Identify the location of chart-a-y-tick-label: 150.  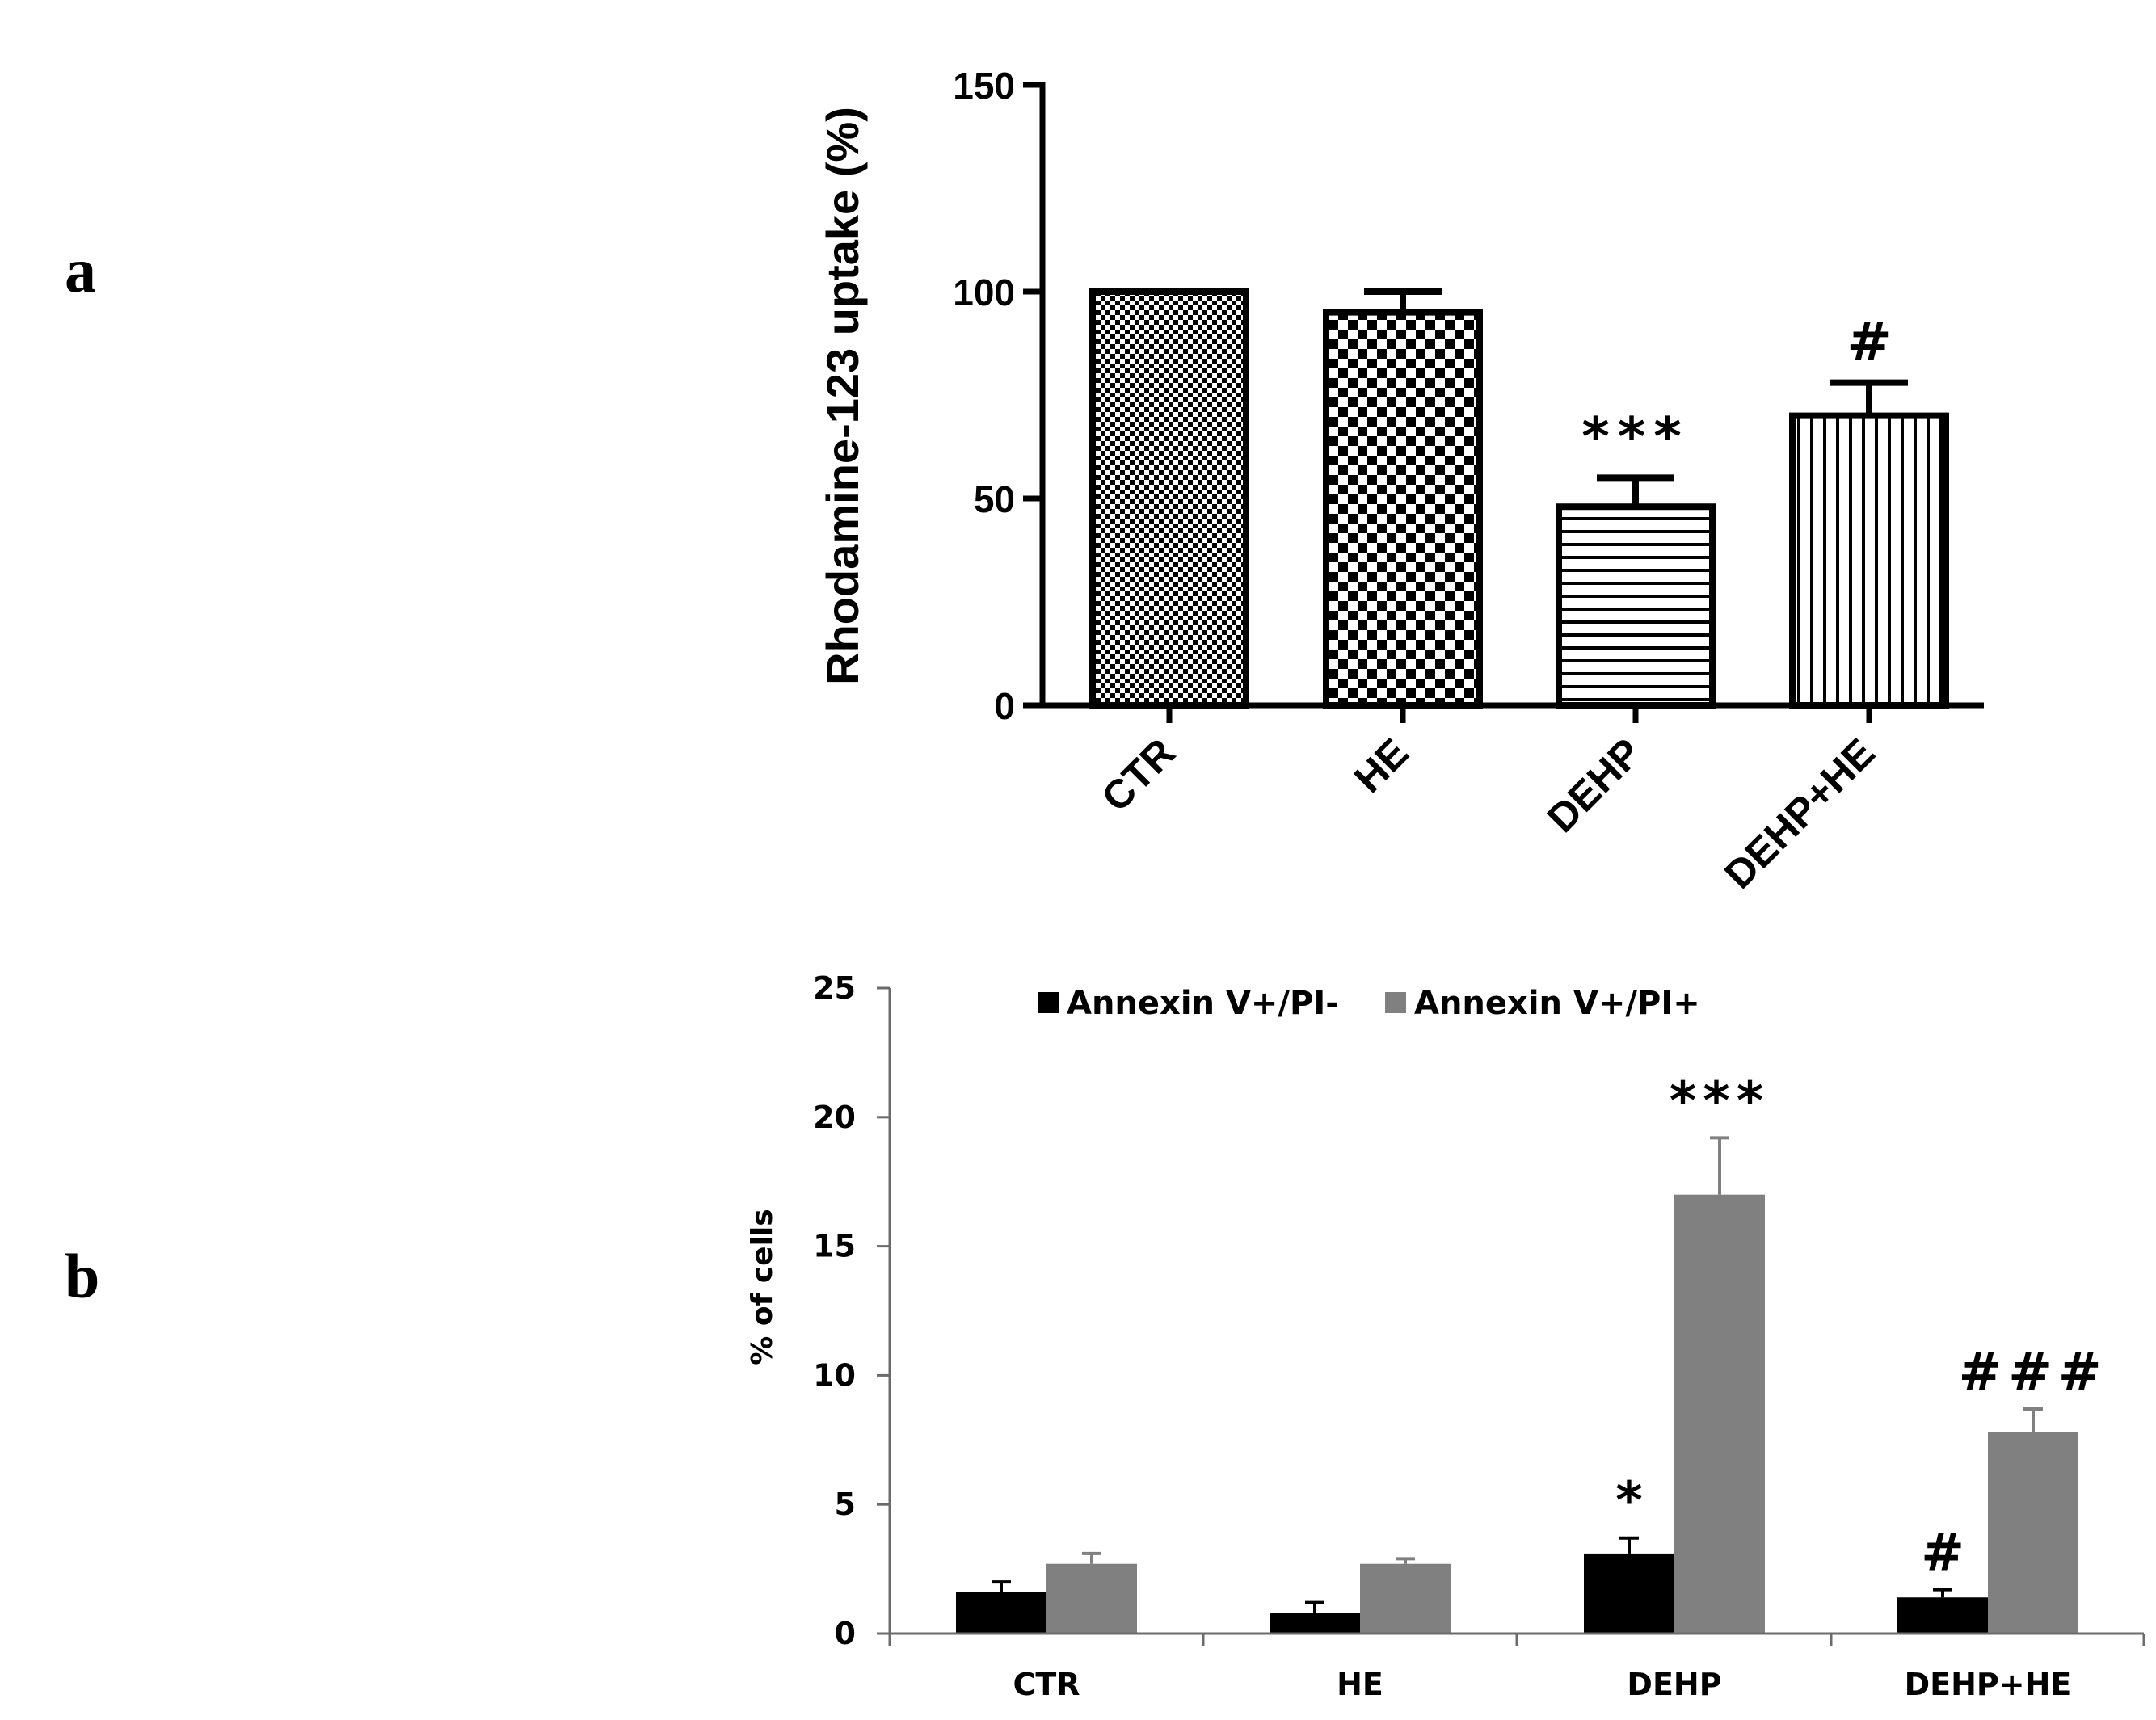
(984, 86).